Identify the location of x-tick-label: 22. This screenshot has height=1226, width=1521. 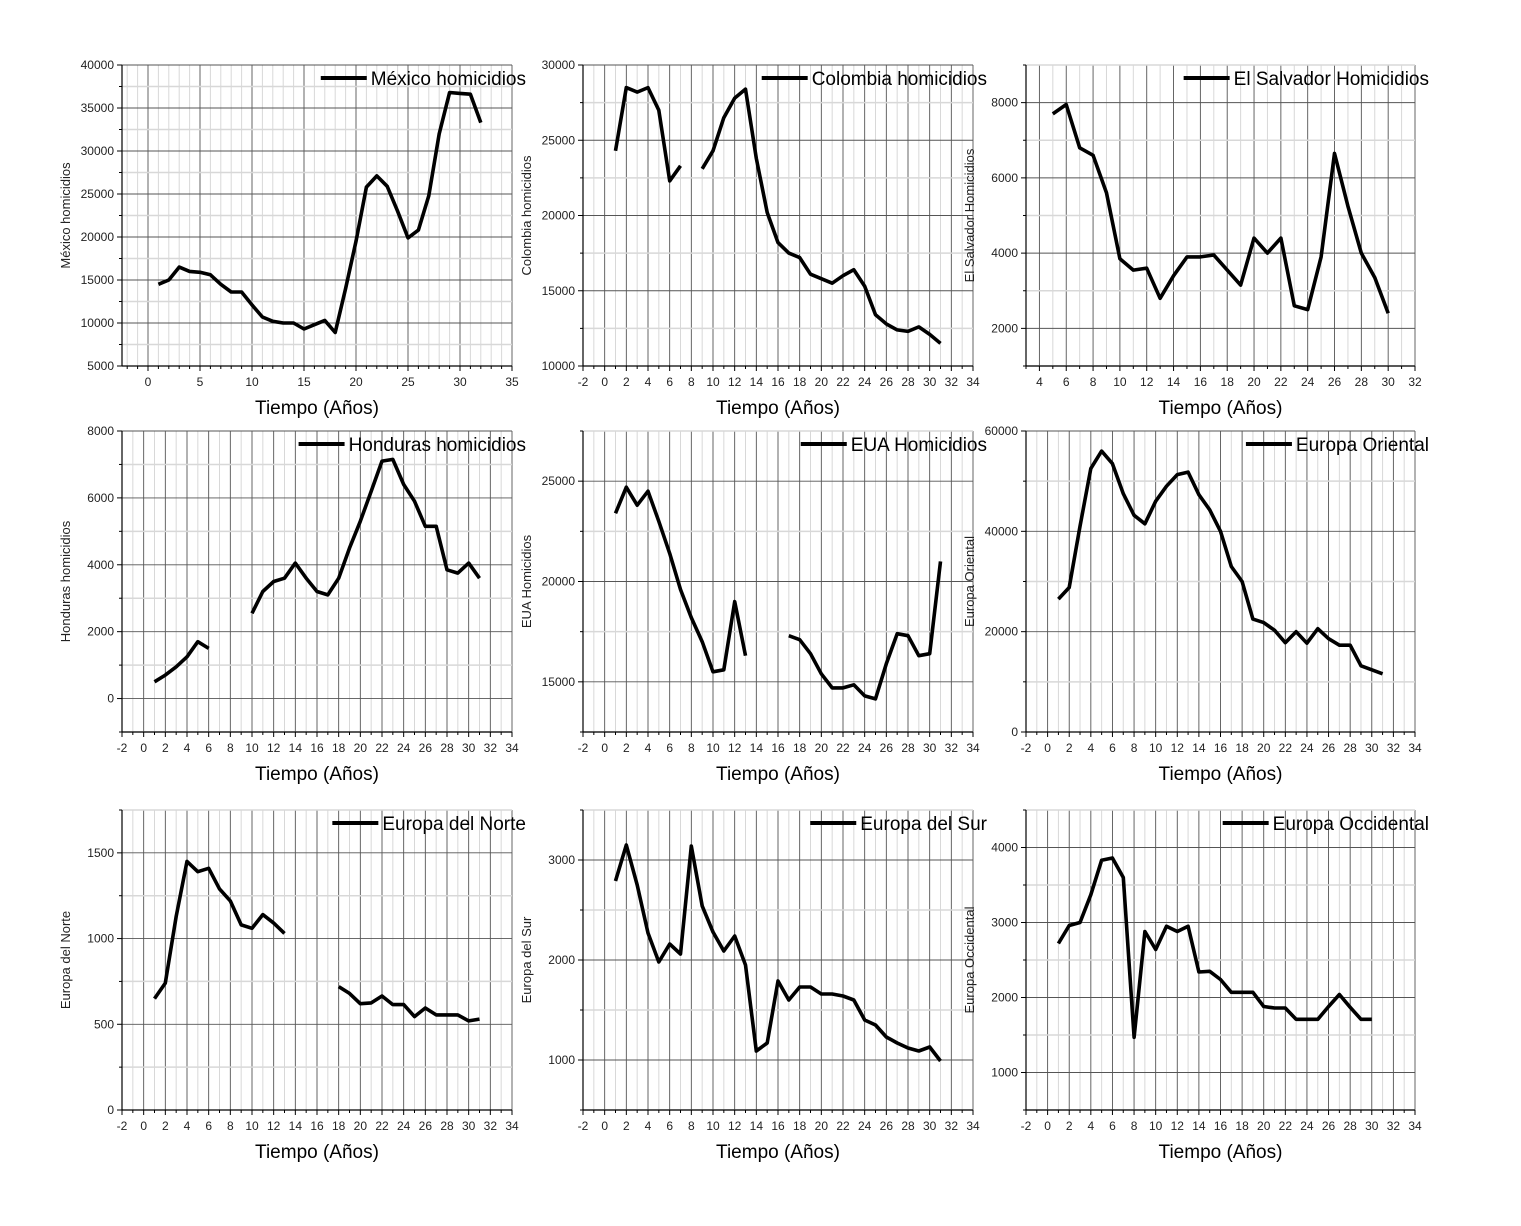
(1281, 382).